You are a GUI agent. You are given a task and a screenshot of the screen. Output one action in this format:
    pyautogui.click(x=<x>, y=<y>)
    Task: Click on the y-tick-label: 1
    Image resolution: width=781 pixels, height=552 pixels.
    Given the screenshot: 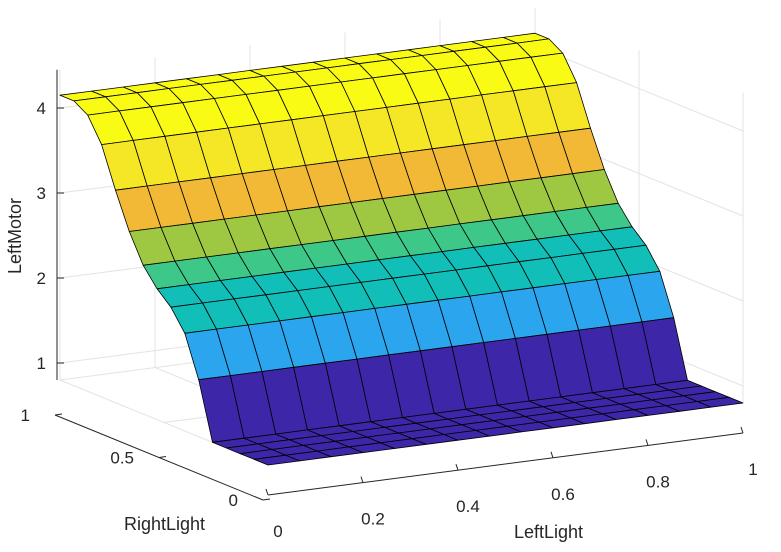 What is the action you would take?
    pyautogui.click(x=25, y=415)
    